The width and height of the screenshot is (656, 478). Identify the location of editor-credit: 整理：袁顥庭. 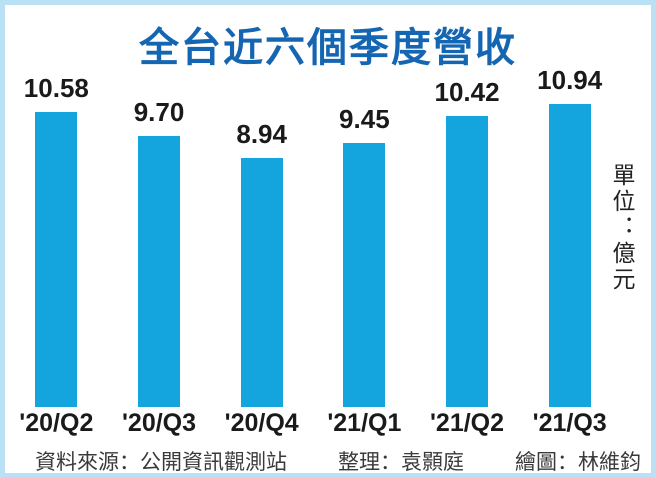
(401, 462).